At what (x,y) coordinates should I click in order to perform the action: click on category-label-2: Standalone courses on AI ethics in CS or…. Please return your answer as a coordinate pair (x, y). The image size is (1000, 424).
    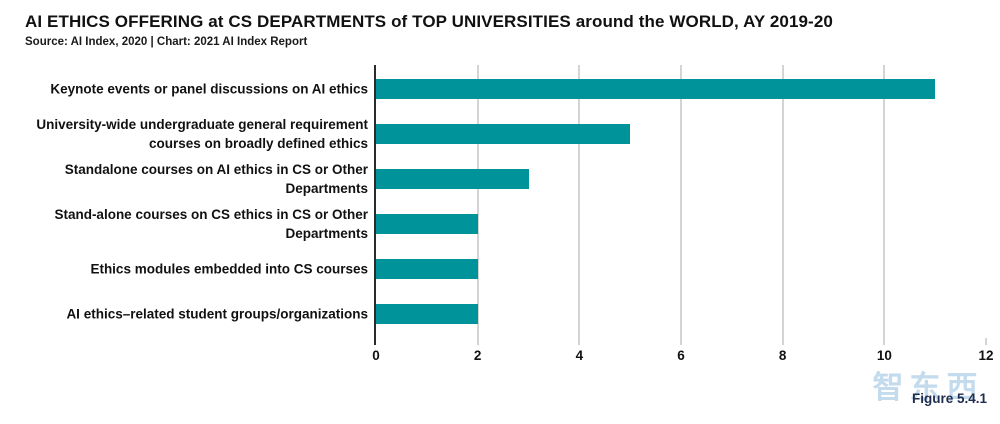
    Looking at the image, I should click on (216, 179).